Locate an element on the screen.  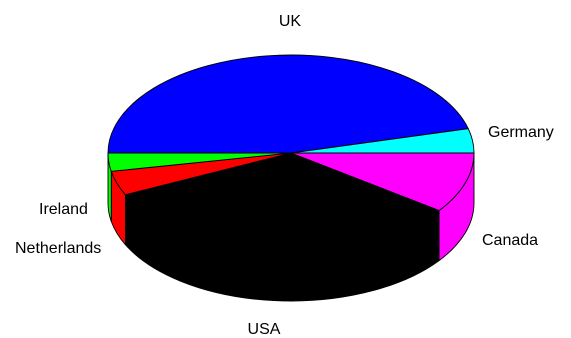
pie-slice-canada is located at coordinates (382, 182).